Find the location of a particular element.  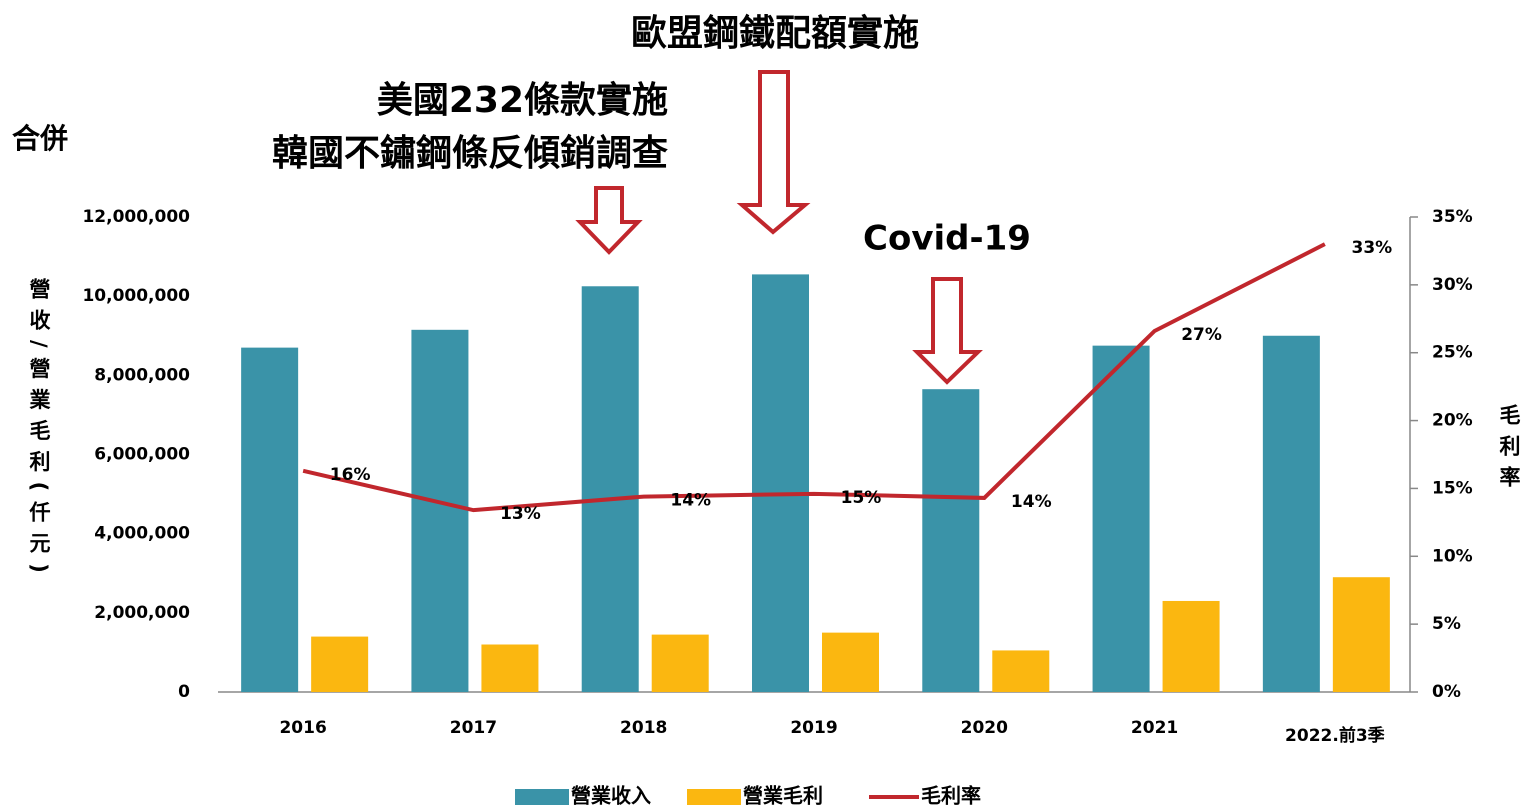

annotation: 歐盟鋼鐵配額實施 is located at coordinates (775, 33).